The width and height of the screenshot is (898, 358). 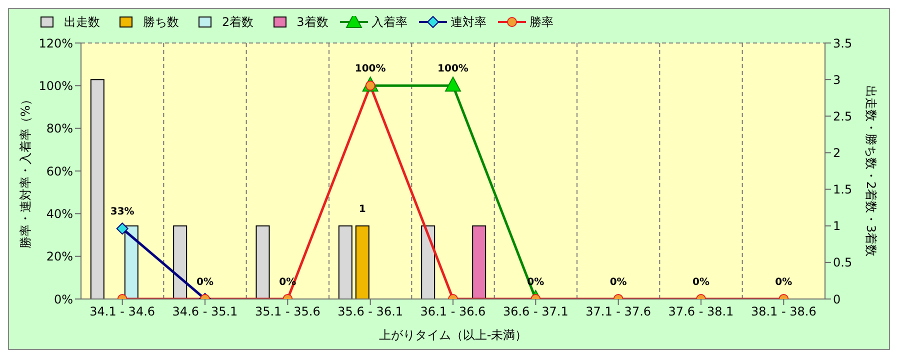 What do you see at coordinates (871, 171) in the screenshot?
I see `y2-axis-title: 出走数・勝ち数・2着数・3着数` at bounding box center [871, 171].